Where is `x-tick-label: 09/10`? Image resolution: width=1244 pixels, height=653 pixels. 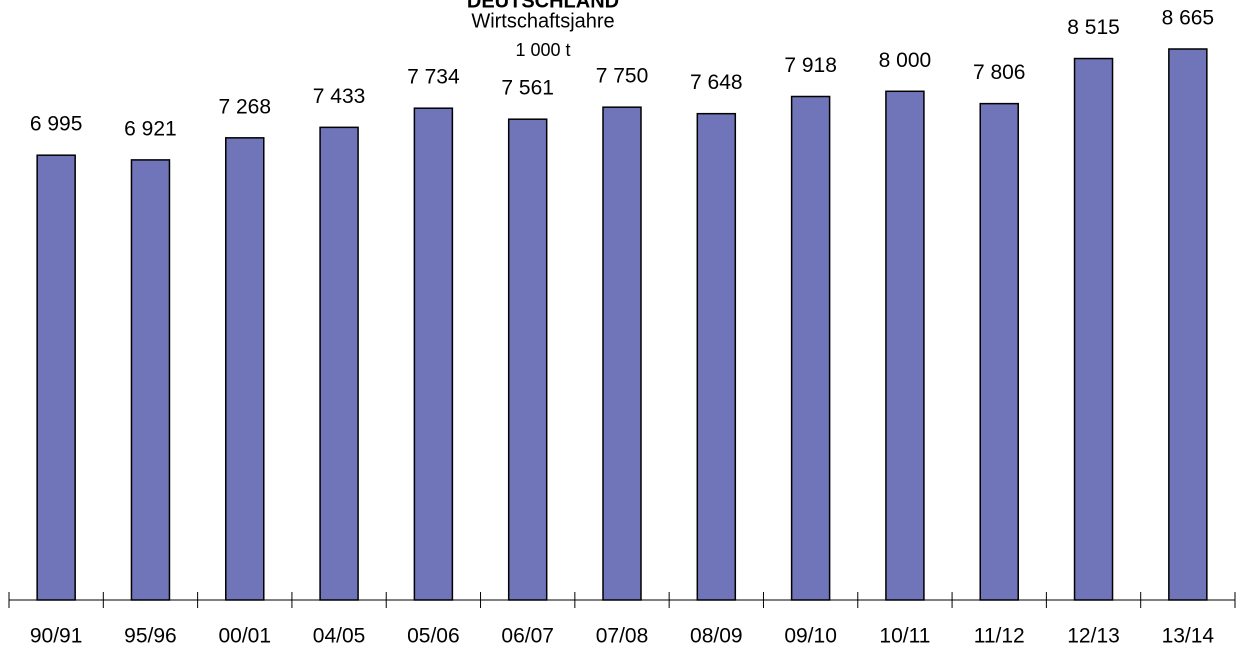 x-tick-label: 09/10 is located at coordinates (810, 636).